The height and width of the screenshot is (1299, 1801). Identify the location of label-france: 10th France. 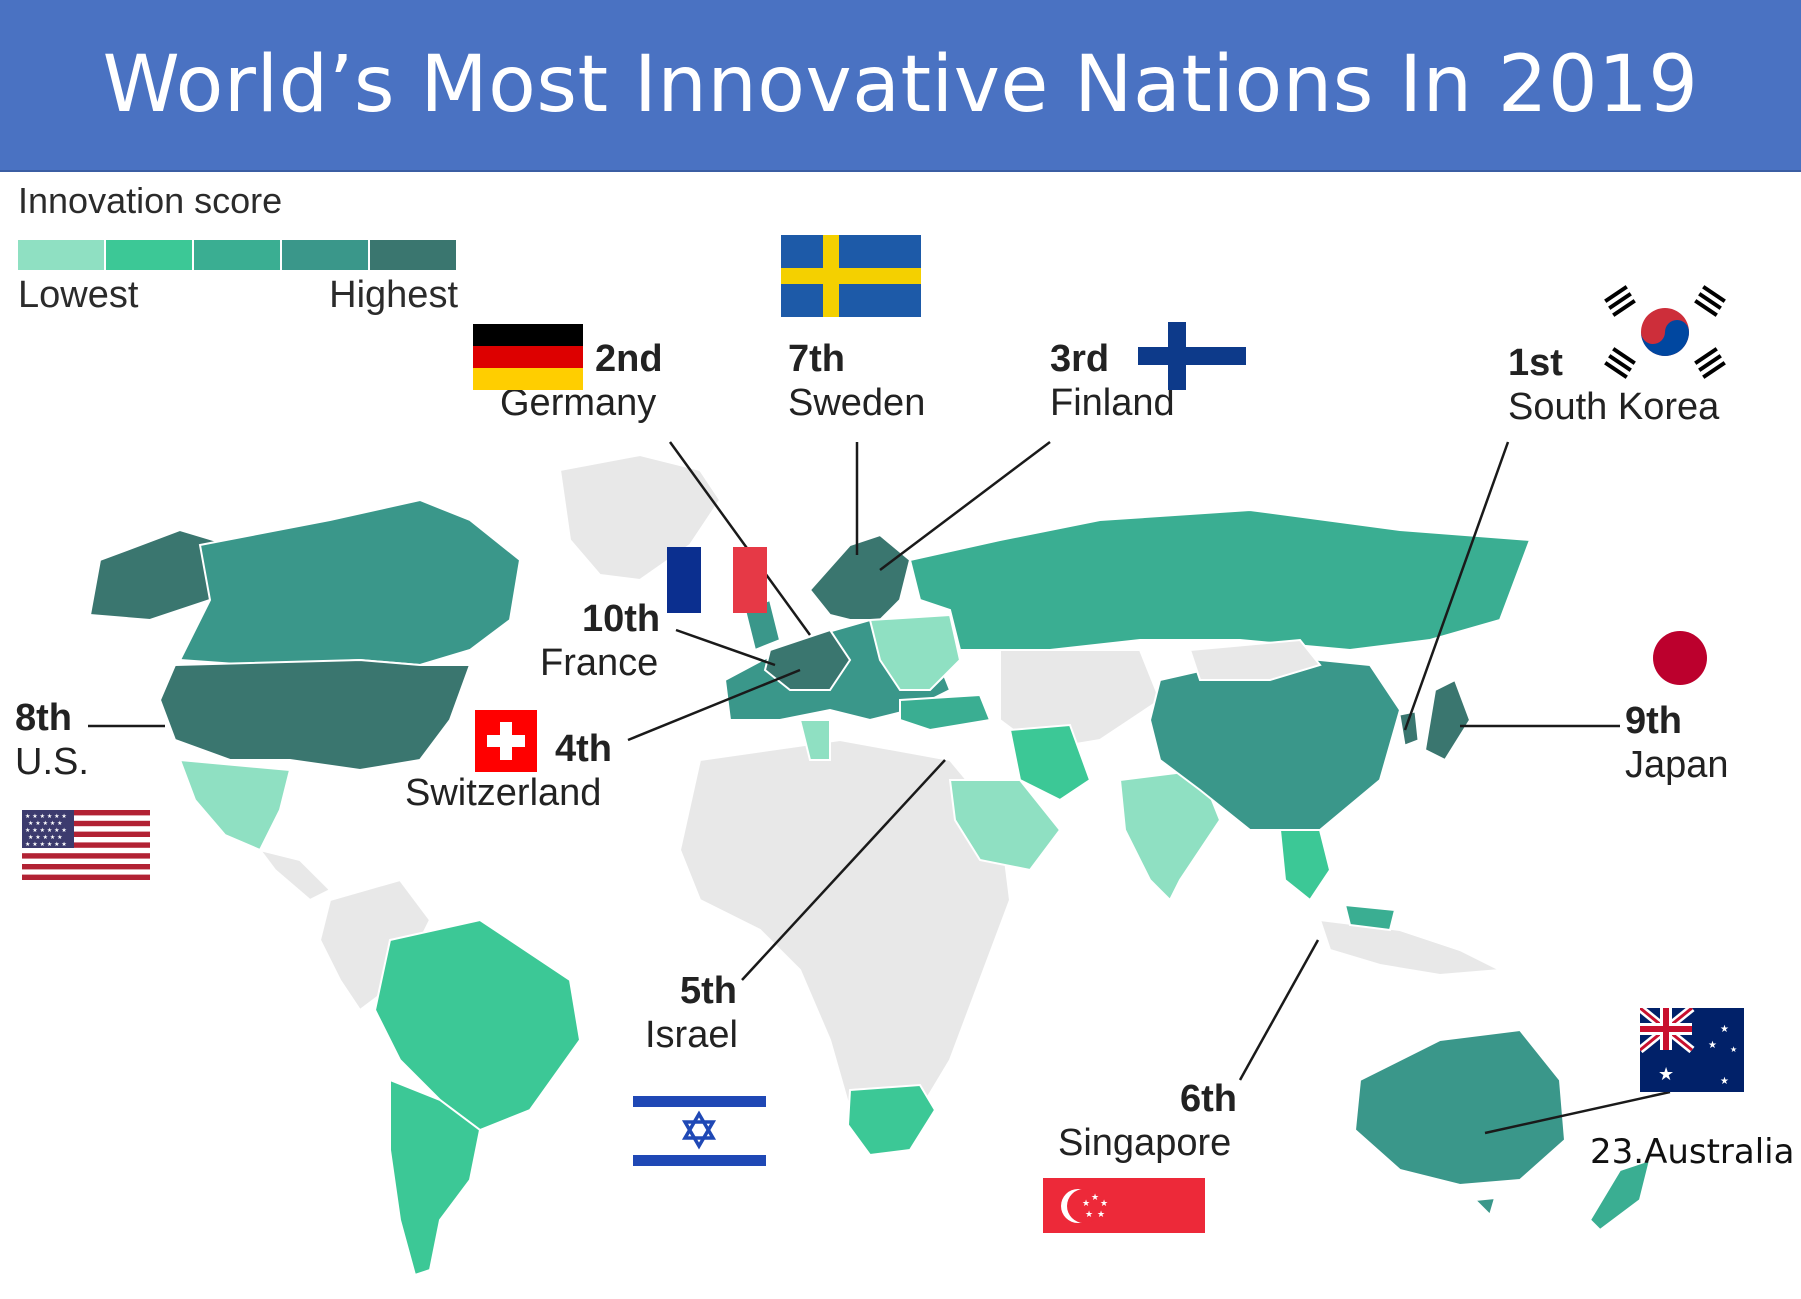
(600, 641).